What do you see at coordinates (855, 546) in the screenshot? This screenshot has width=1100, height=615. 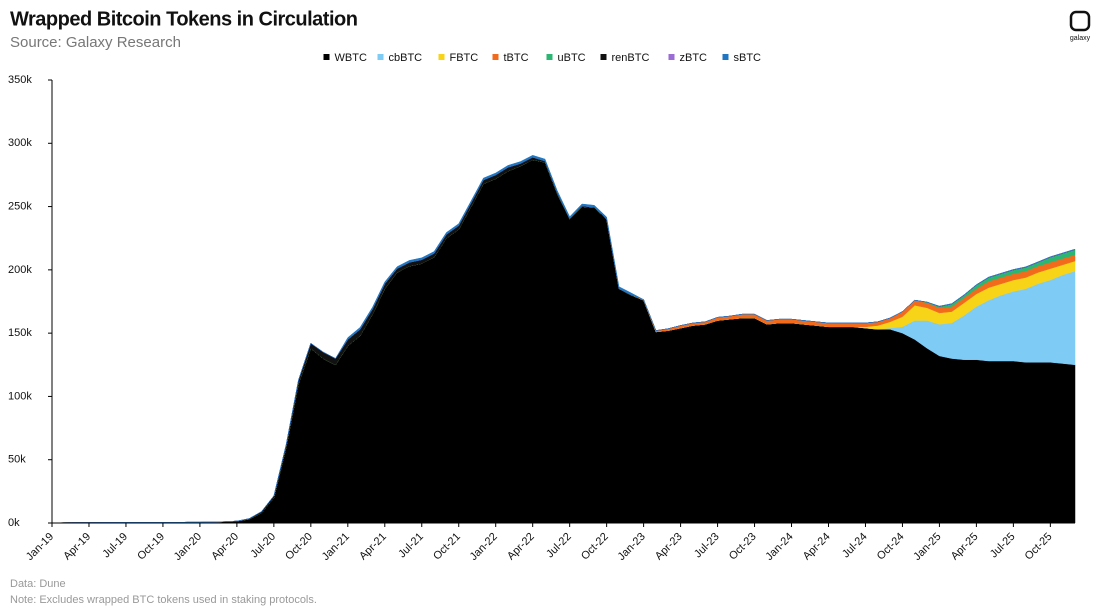 I see `x-tick-label: Jul-24` at bounding box center [855, 546].